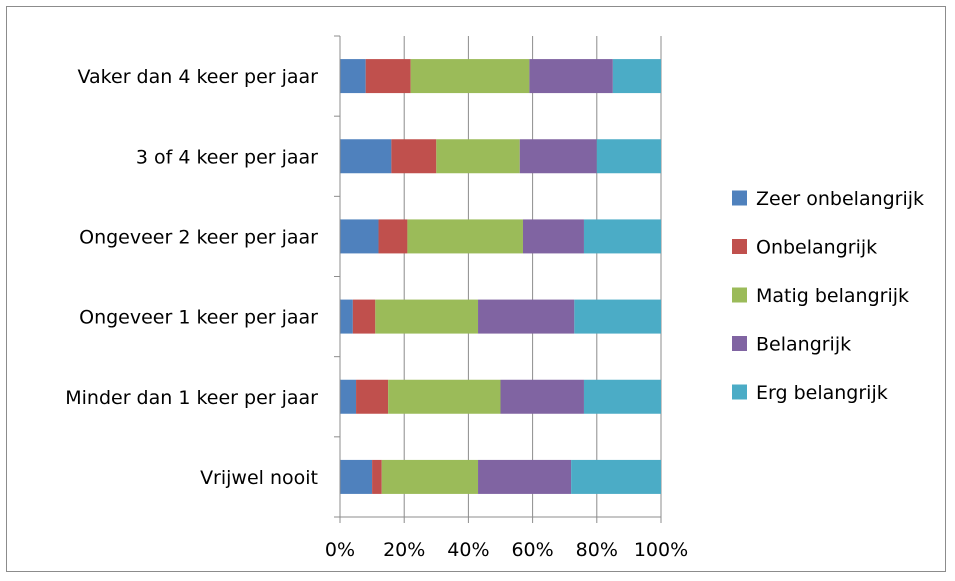 The image size is (955, 581). What do you see at coordinates (227, 157) in the screenshot?
I see `category-label: 3 of 4 keer per jaar` at bounding box center [227, 157].